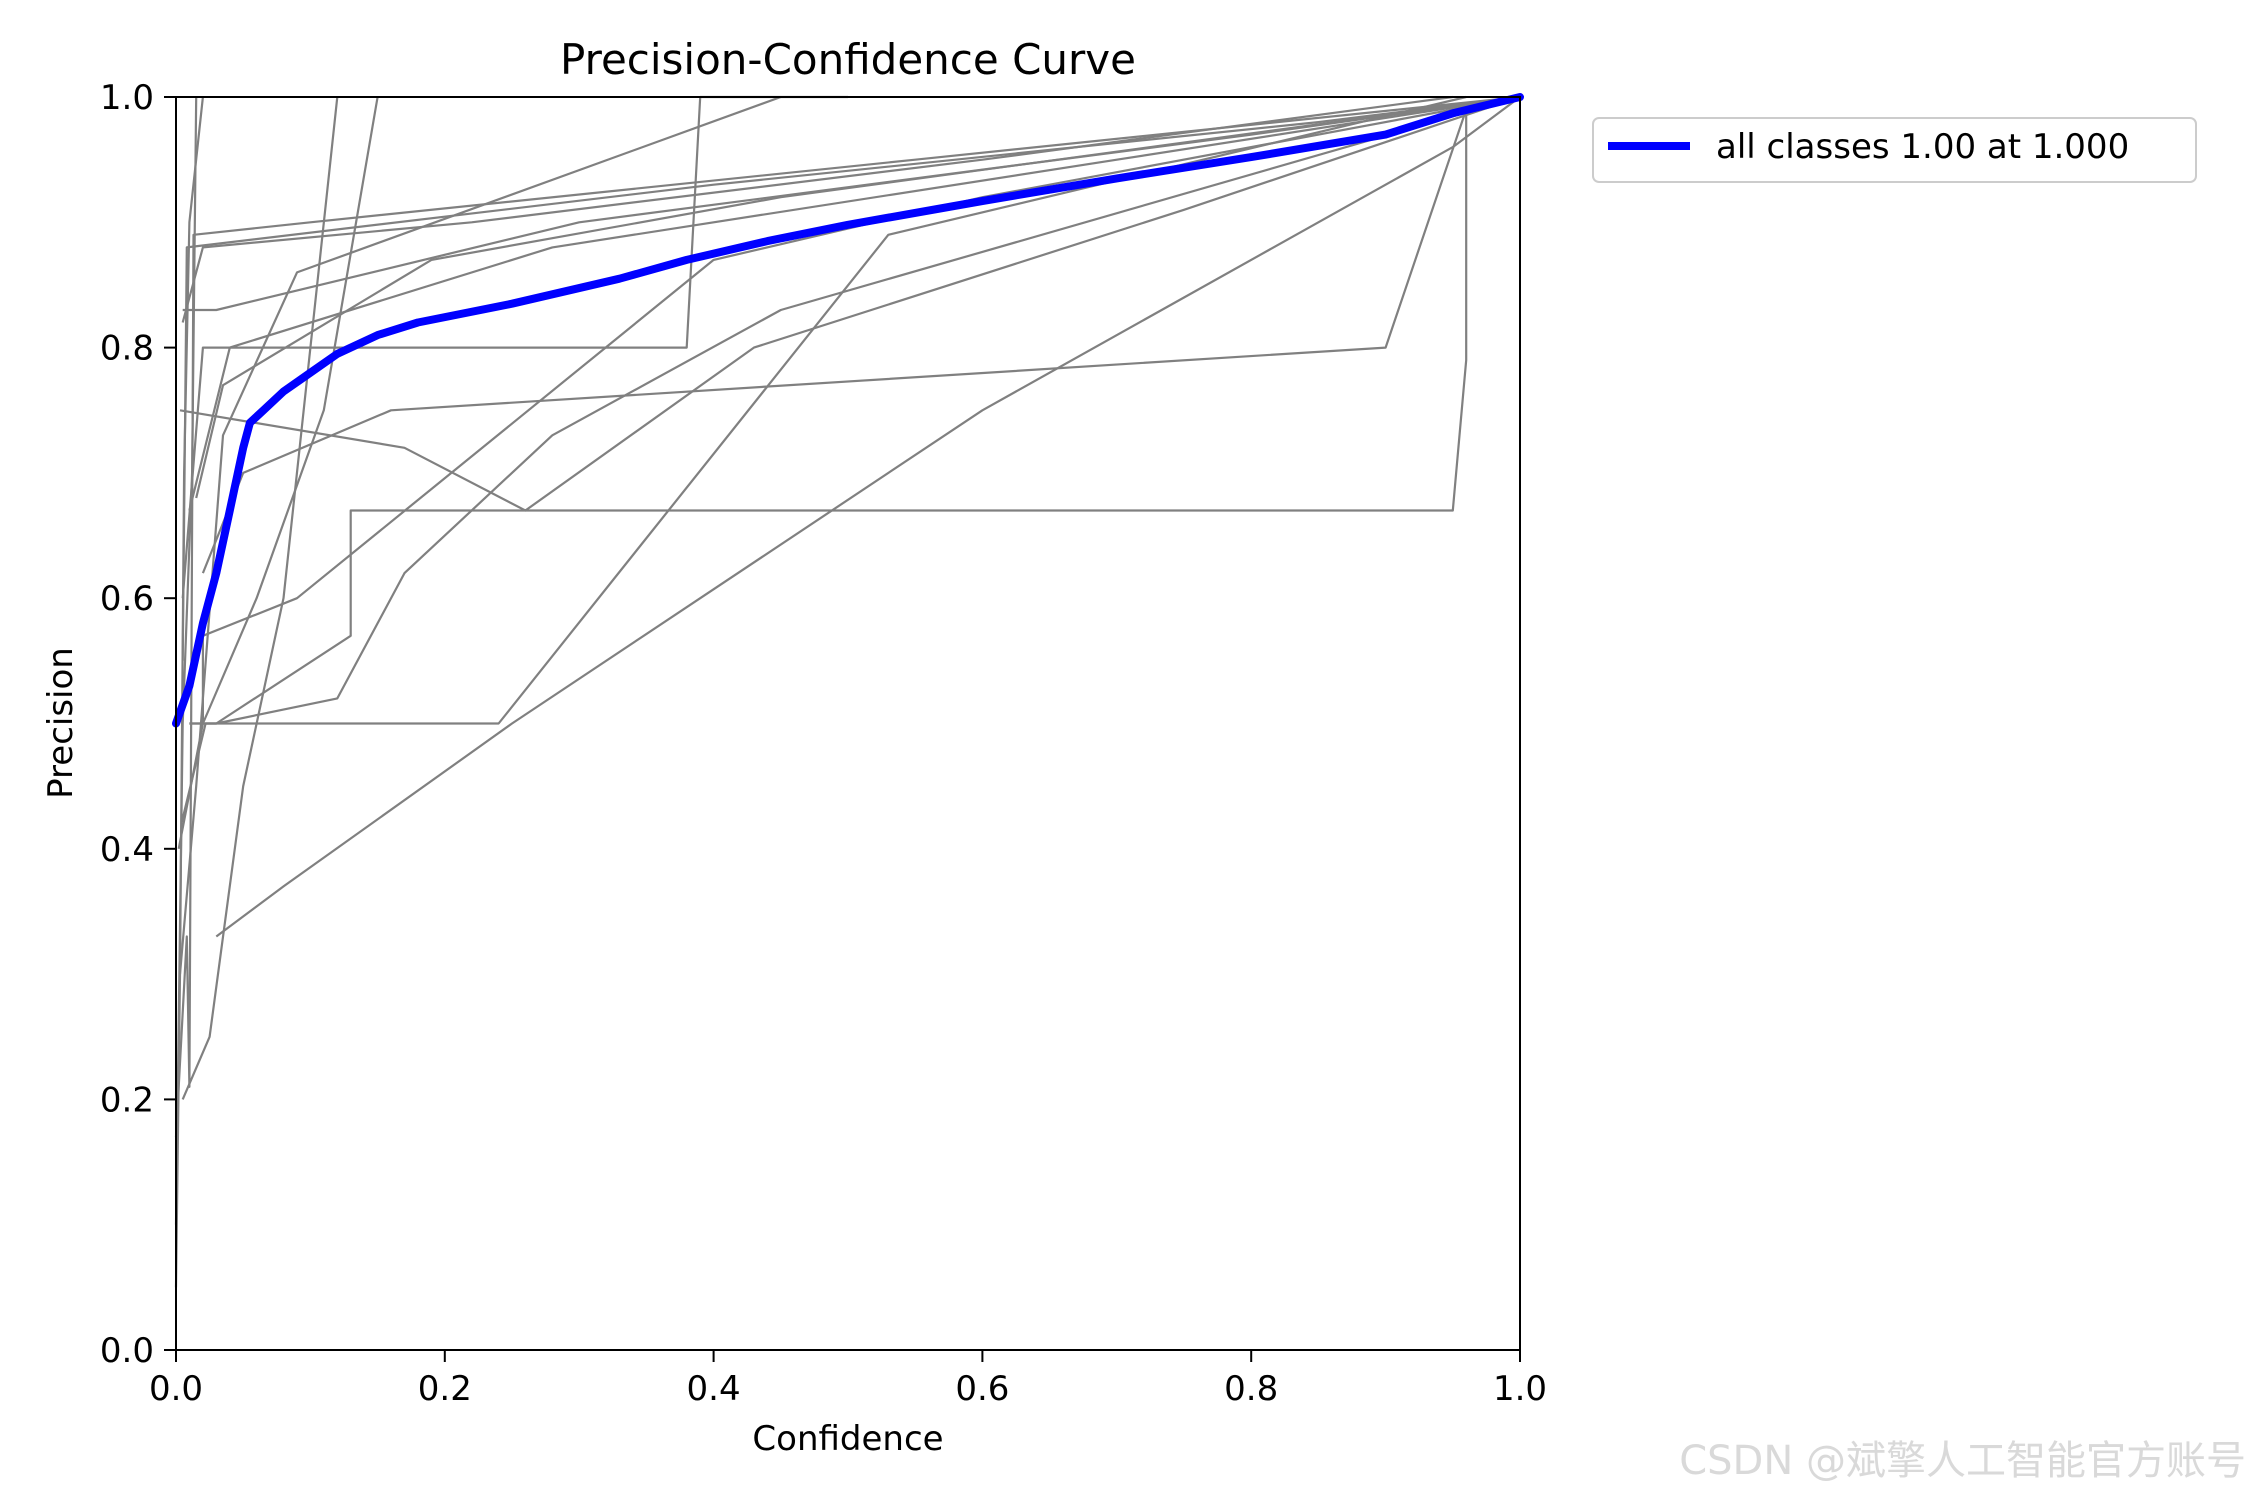 The image size is (2250, 1500). I want to click on y-tick-label: 0.8, so click(127, 349).